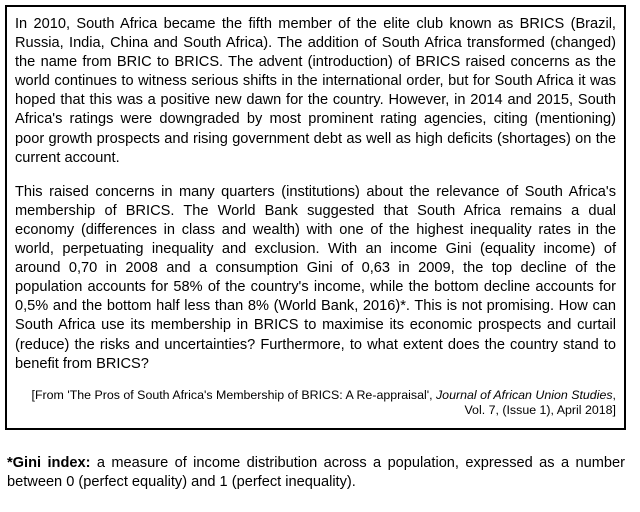 This screenshot has height=512, width=640. Describe the element at coordinates (49, 463) in the screenshot. I see `glossary-term: *Gini index:` at that location.